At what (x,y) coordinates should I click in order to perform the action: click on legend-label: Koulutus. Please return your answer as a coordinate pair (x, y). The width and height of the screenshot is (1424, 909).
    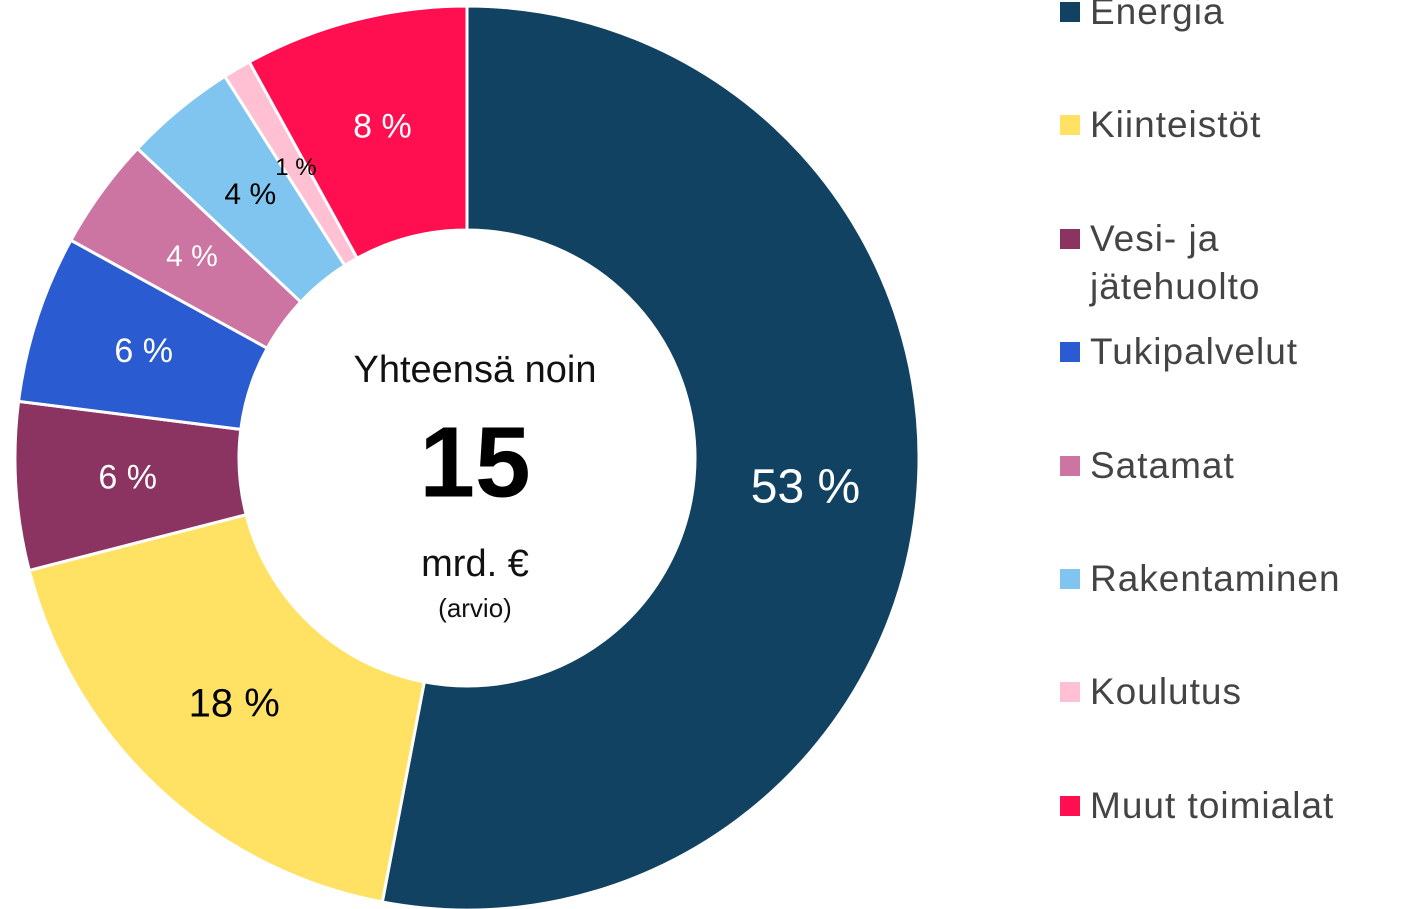
    Looking at the image, I should click on (1166, 692).